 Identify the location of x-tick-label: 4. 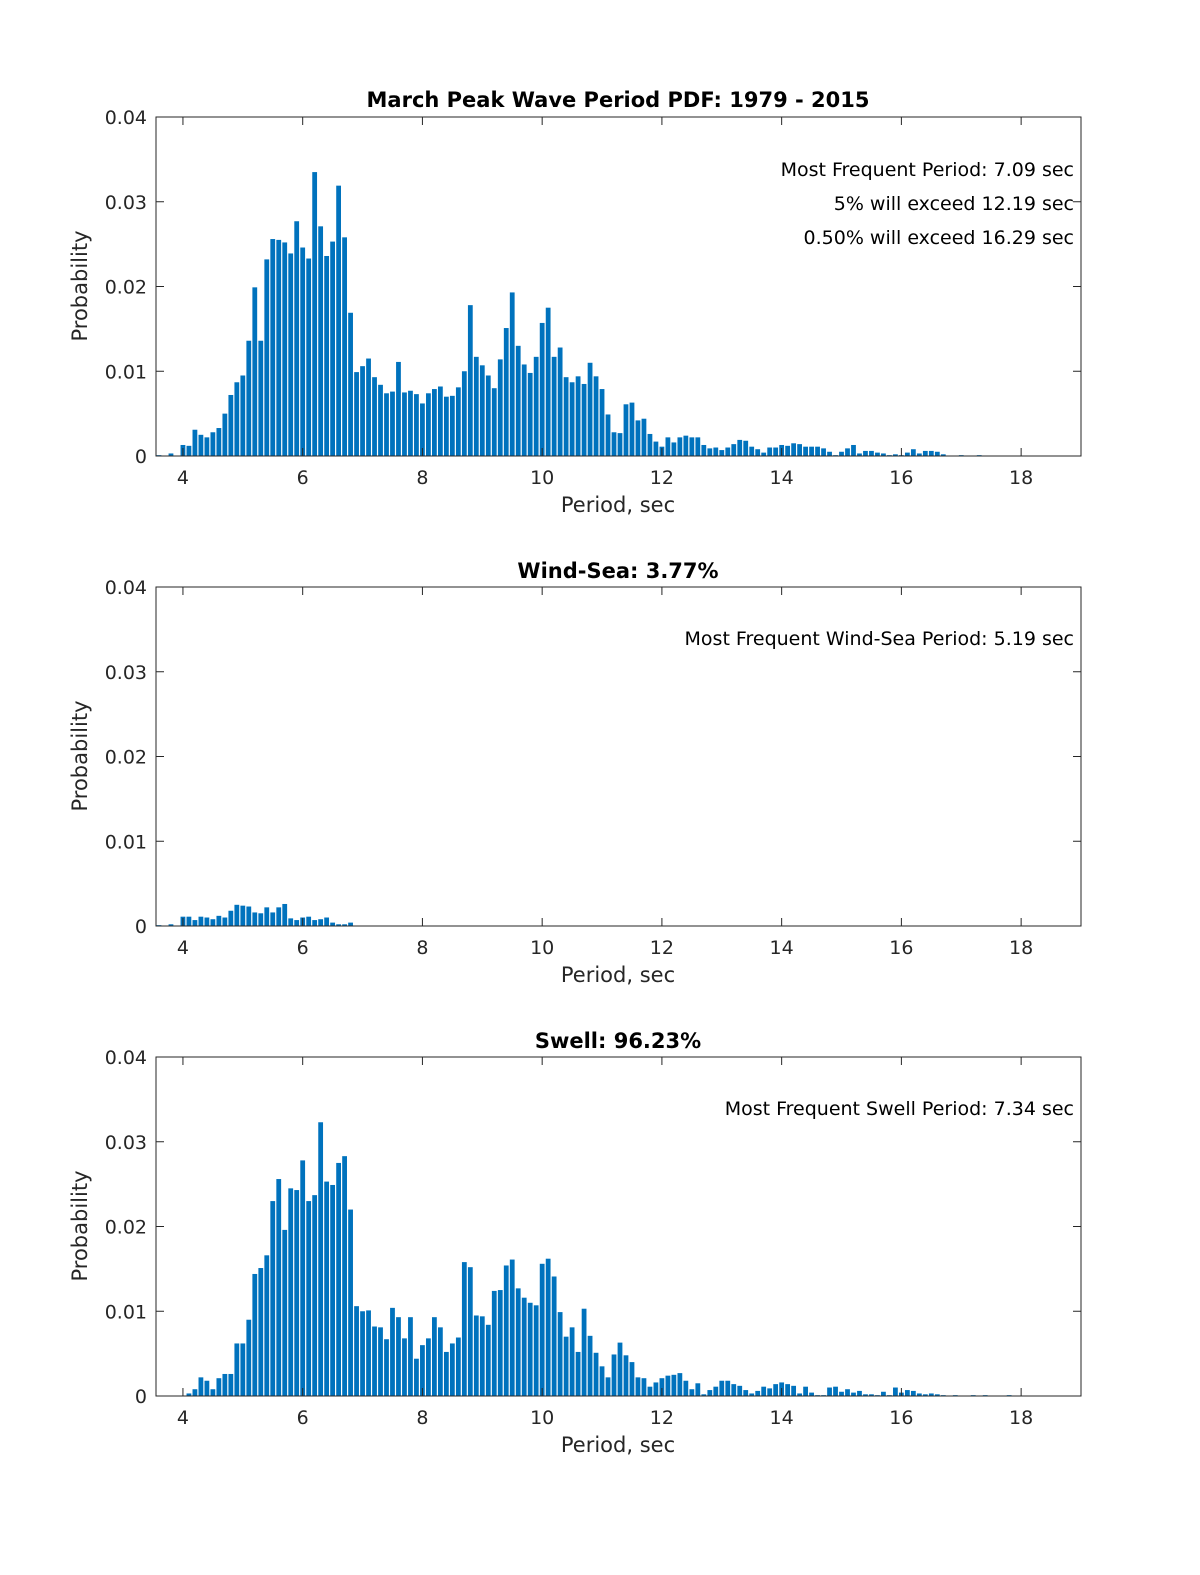
(183, 1418).